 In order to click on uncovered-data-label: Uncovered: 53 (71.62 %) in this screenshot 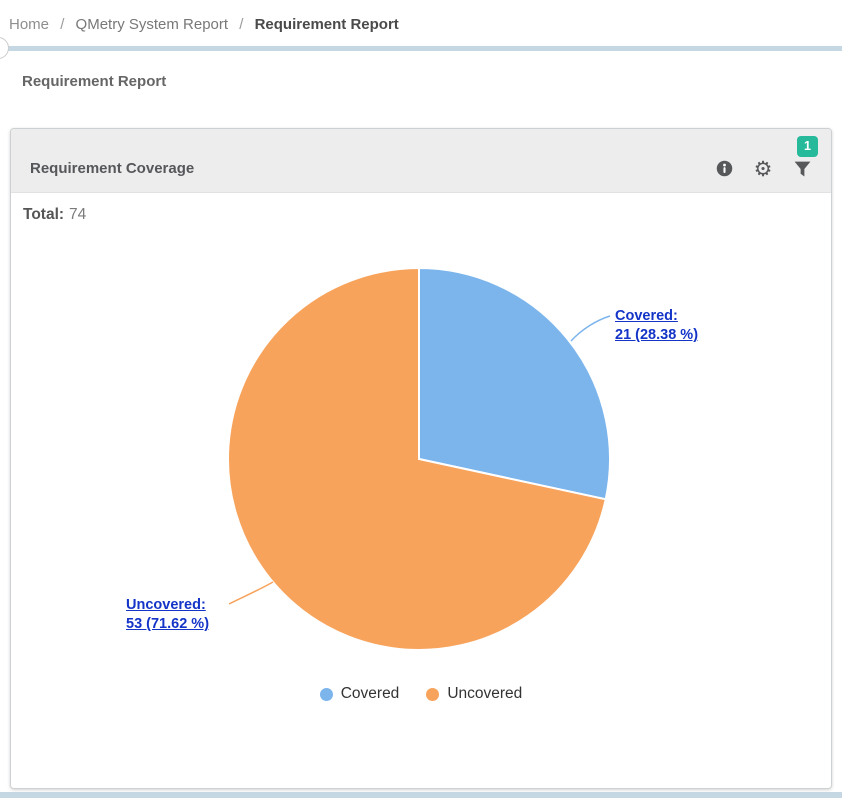, I will do `click(167, 615)`.